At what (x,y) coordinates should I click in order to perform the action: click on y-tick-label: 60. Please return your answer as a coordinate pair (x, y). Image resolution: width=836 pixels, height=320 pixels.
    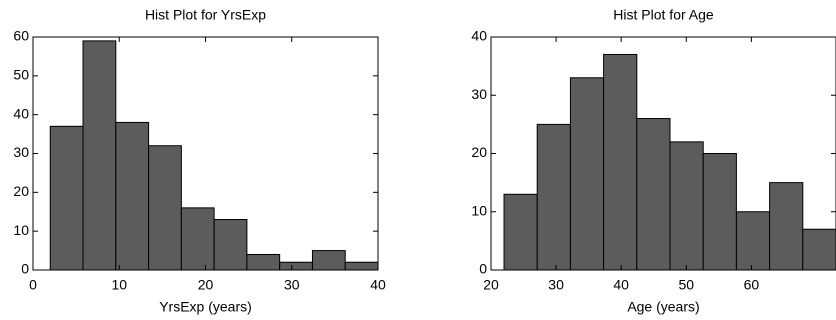
    Looking at the image, I should click on (21, 36).